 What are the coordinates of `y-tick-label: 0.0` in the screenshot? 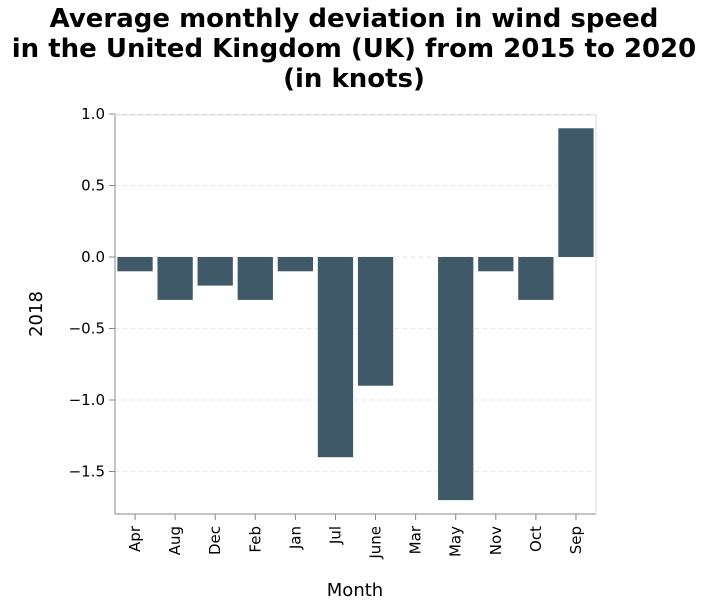 It's located at (93, 257).